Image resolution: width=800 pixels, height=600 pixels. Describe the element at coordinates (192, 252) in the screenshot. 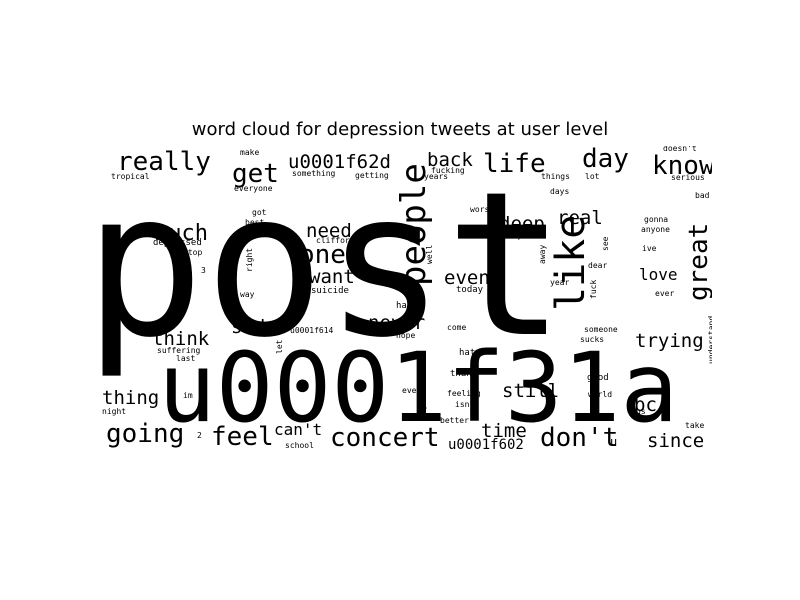

I see `word-stop: stop` at that location.